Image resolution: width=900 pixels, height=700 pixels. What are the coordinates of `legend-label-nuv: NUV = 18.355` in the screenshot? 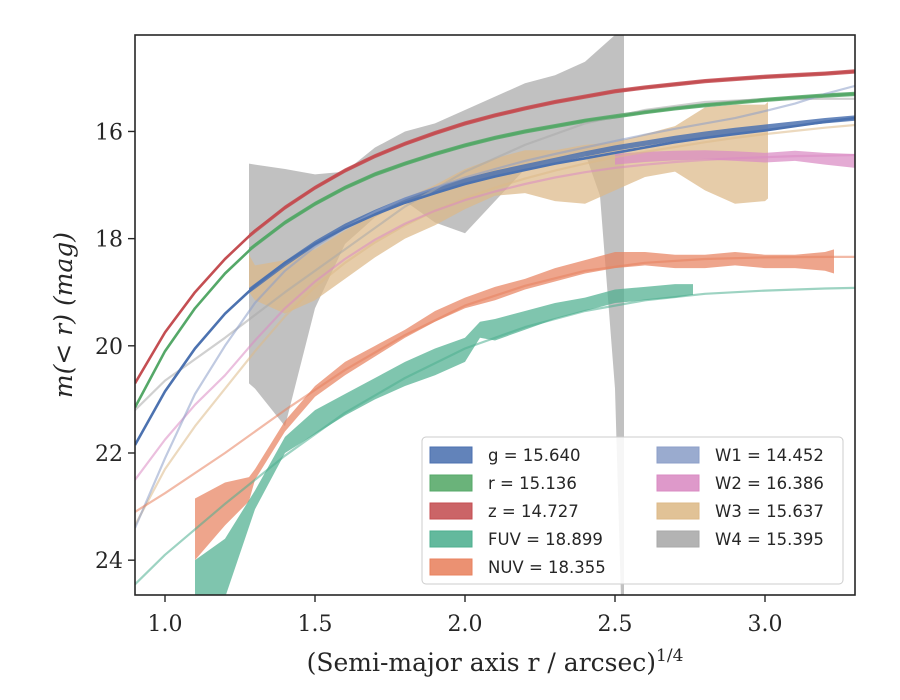 It's located at (547, 567).